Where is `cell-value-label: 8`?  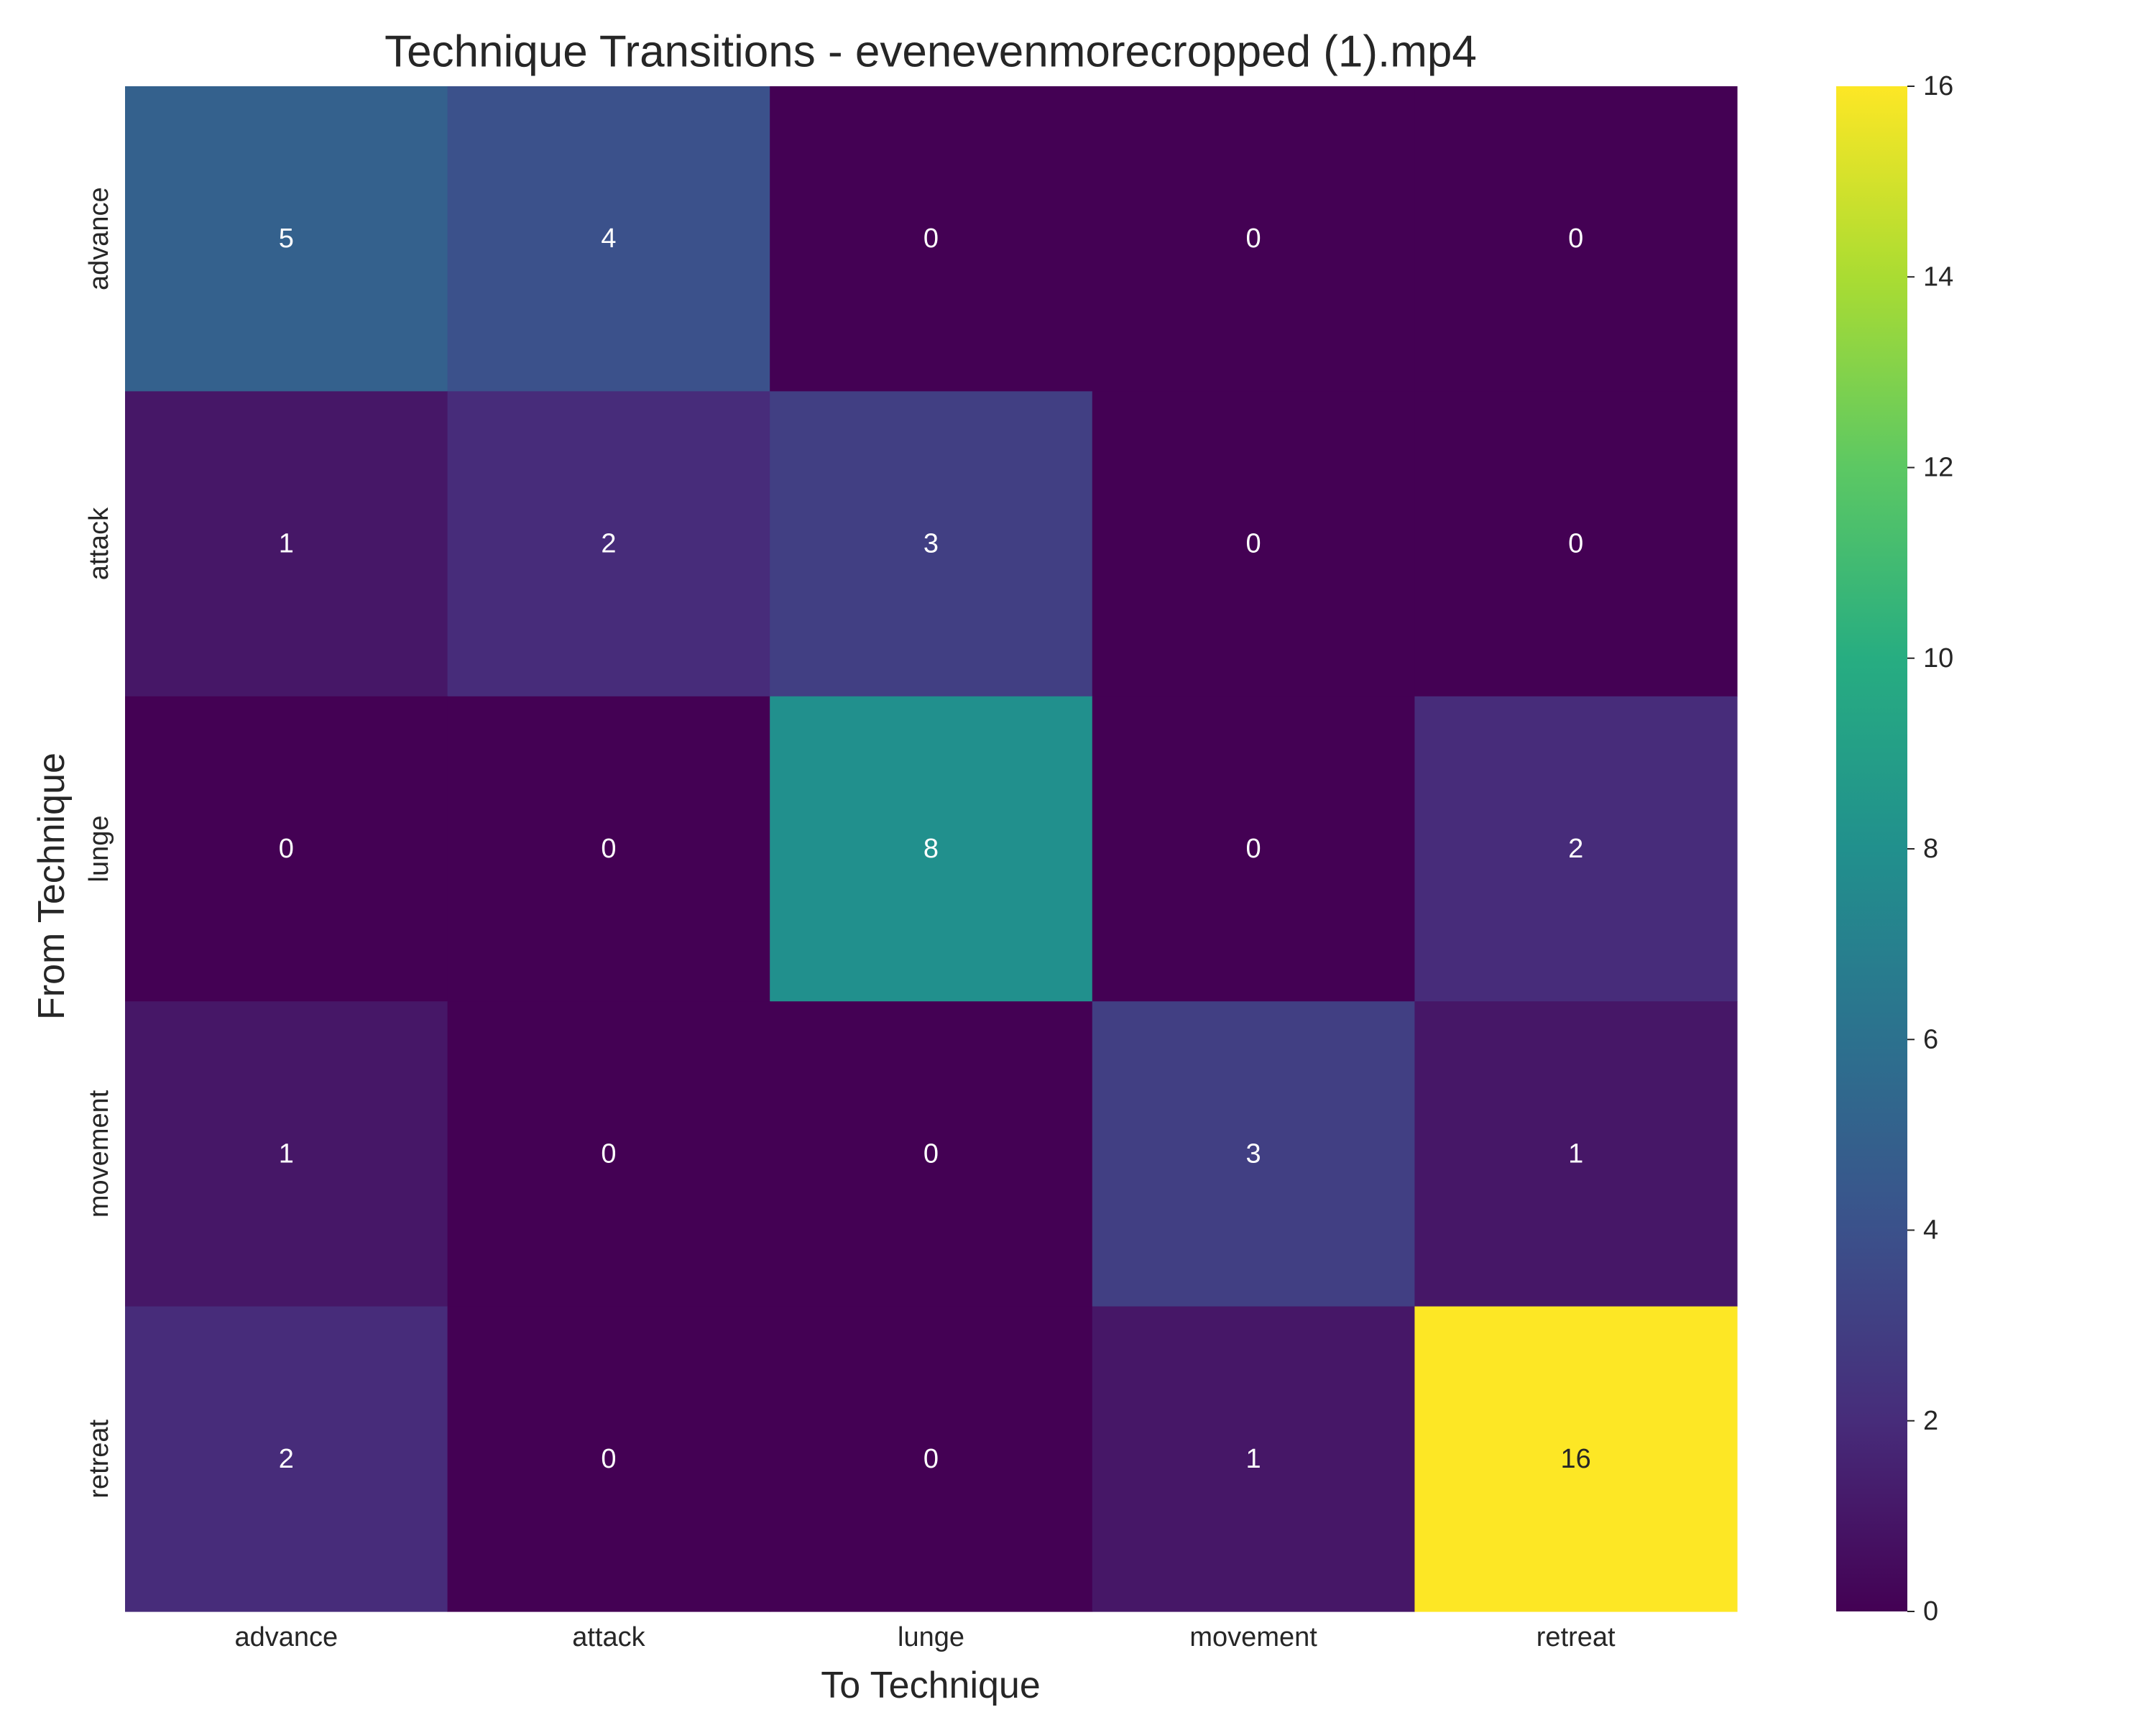
cell-value-label: 8 is located at coordinates (931, 849).